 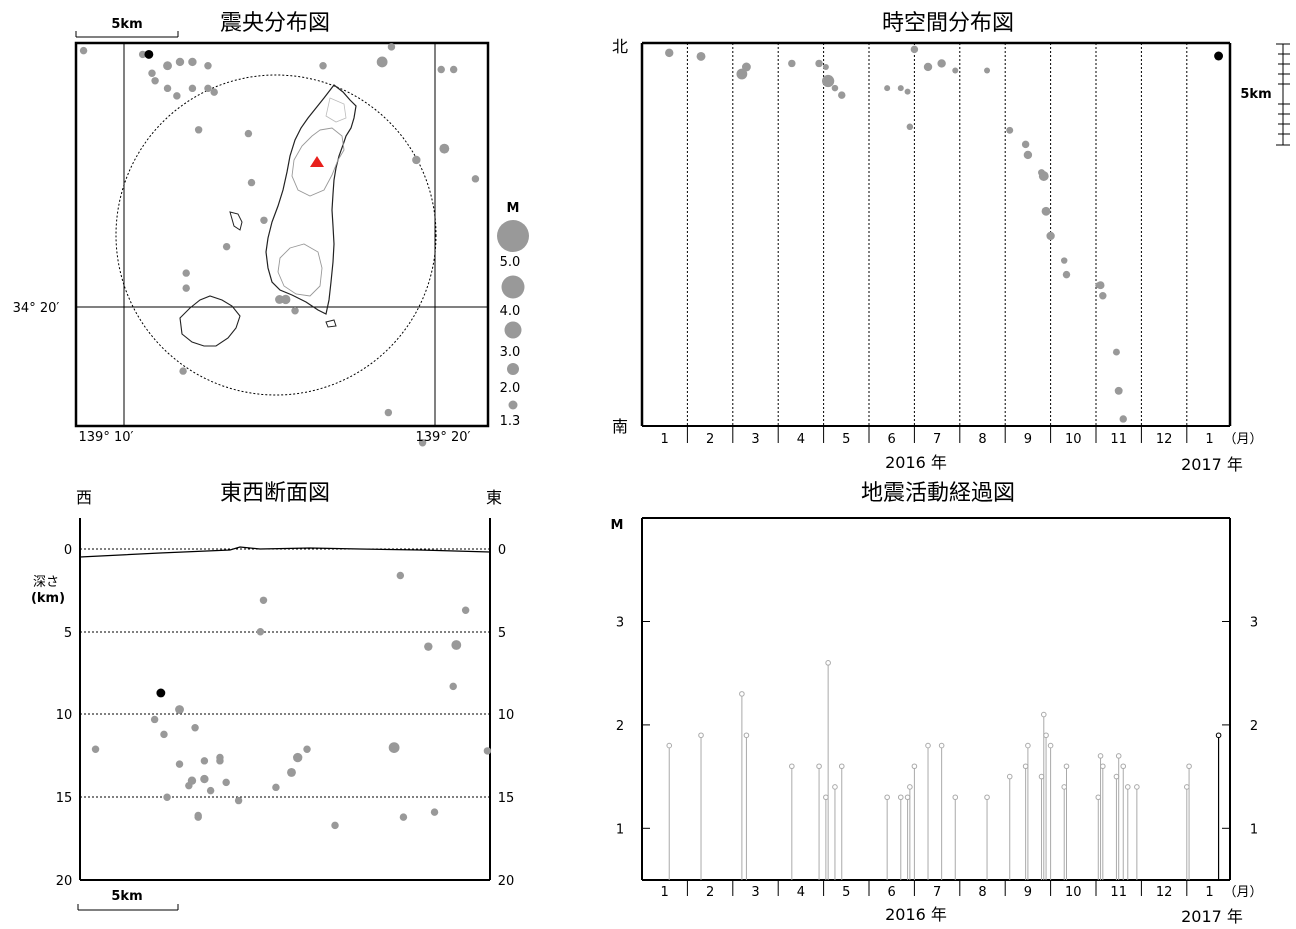 I want to click on mt-y-label: M, so click(x=617, y=525).